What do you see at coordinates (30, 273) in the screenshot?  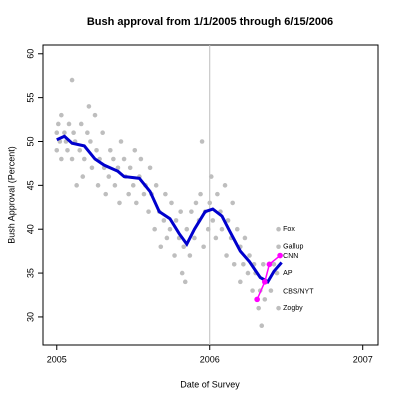 I see `y-tick-label: 35` at bounding box center [30, 273].